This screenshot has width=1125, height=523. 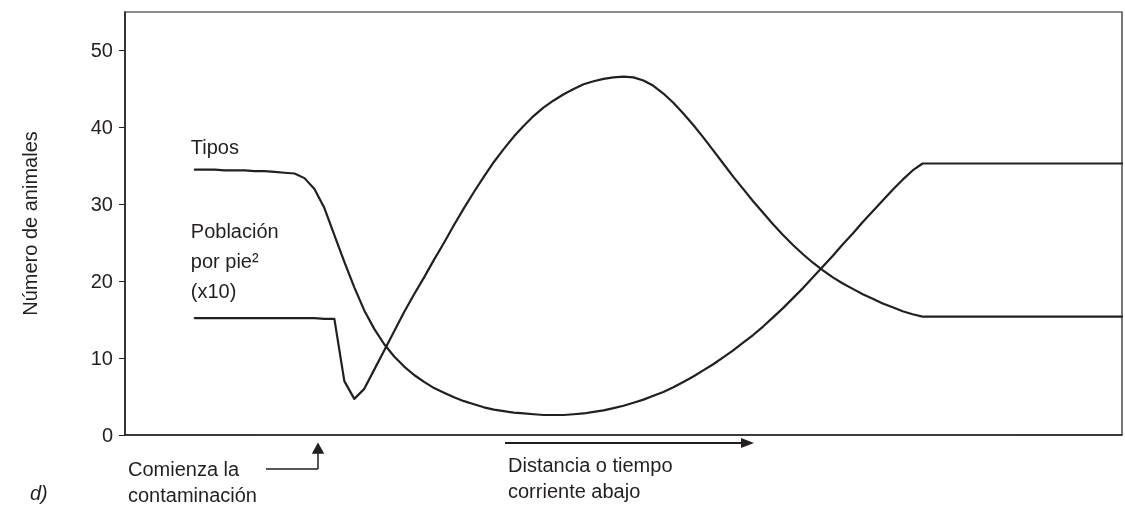 I want to click on y-tick-label: 40, so click(x=101, y=127).